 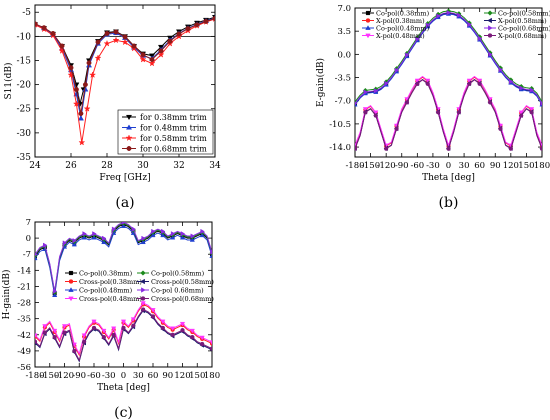 I want to click on x-tick-label: -30, so click(x=109, y=376).